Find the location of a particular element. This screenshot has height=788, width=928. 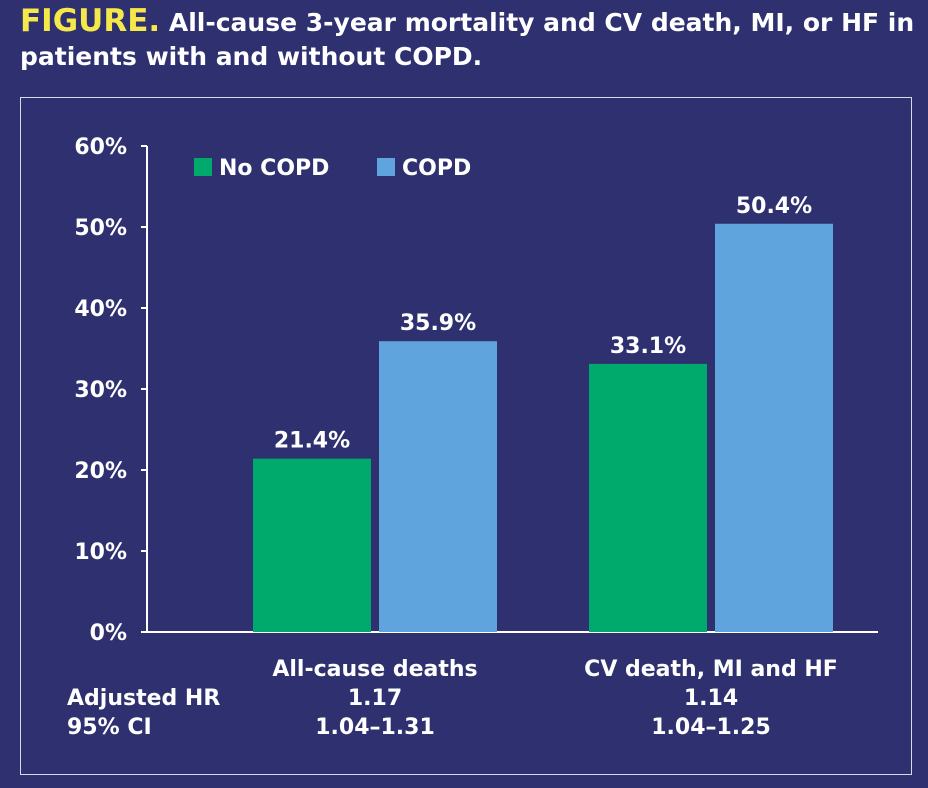

x-category-label: All-cause deaths is located at coordinates (374, 669).